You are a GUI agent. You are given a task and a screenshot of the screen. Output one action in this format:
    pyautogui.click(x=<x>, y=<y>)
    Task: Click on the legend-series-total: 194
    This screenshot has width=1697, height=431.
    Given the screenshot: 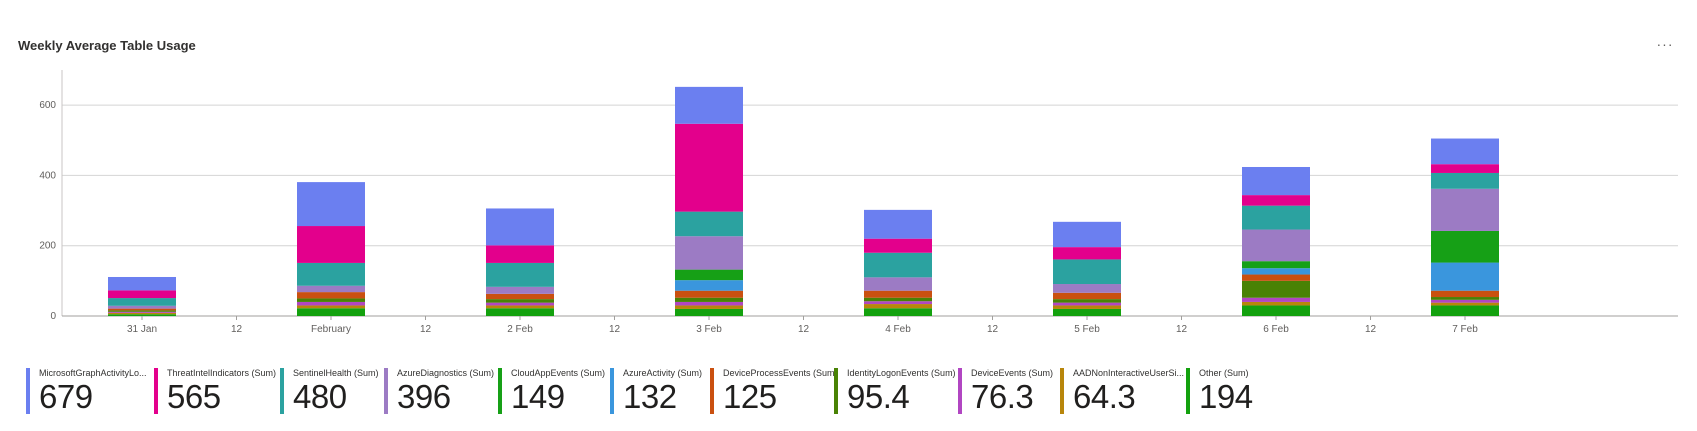 What is the action you would take?
    pyautogui.click(x=1226, y=396)
    